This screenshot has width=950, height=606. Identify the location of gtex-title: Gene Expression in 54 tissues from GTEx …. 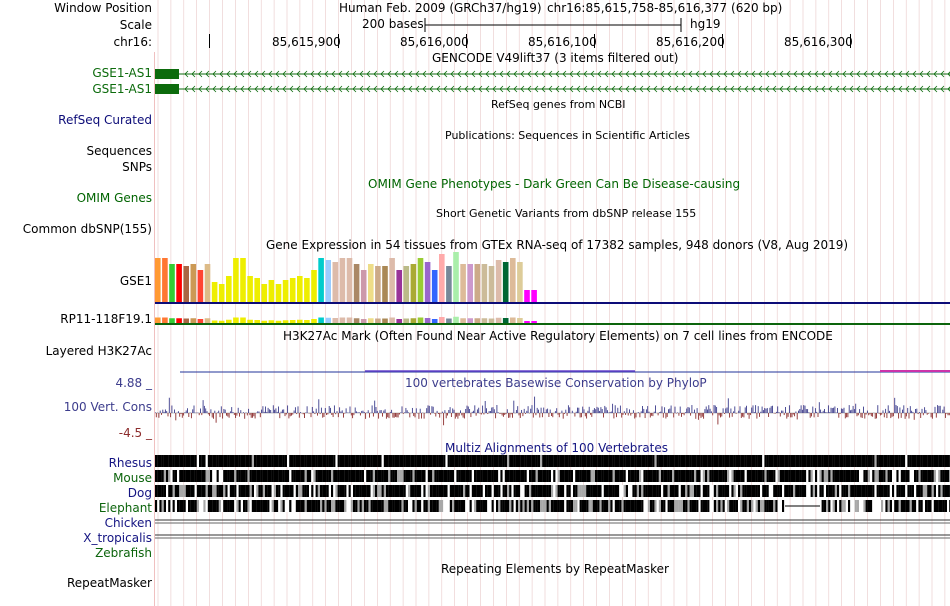
(557, 245).